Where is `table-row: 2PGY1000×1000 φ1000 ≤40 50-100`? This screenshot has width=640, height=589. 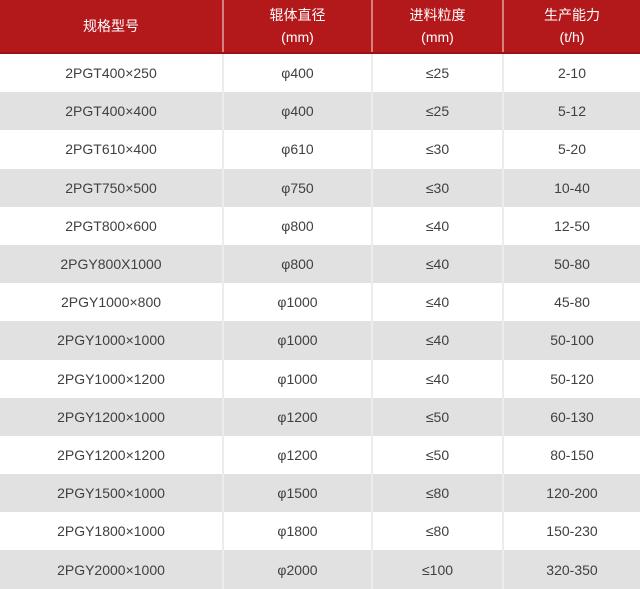 table-row: 2PGY1000×1000 φ1000 ≤40 50-100 is located at coordinates (320, 340).